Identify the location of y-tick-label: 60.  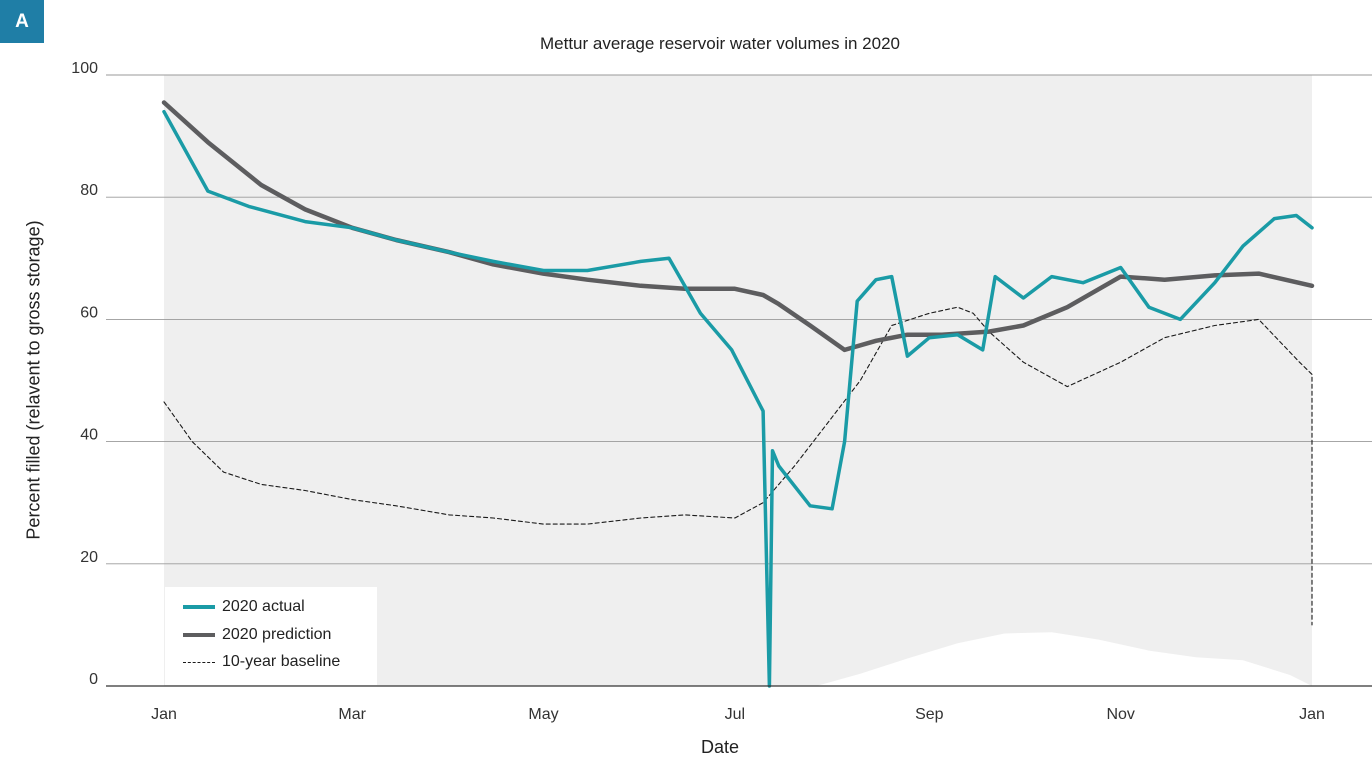
(89, 312).